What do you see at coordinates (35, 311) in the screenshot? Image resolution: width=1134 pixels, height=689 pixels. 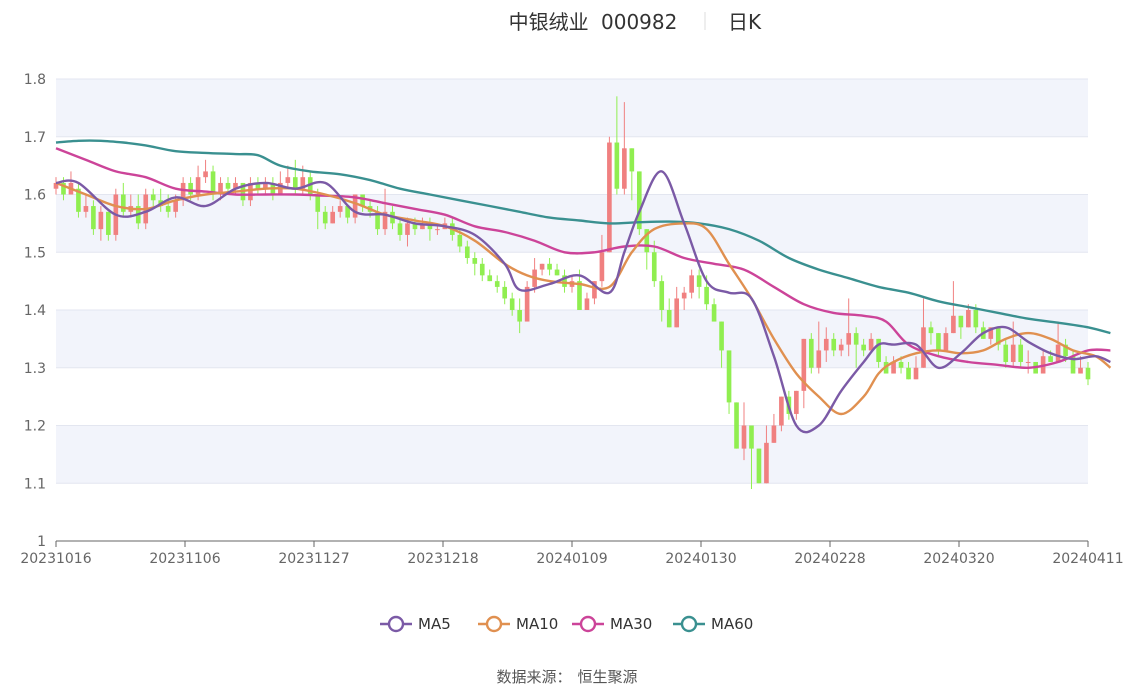 I see `y-axis: 1 1.1 1.2 1.3 1.4 1.5 1.6 1.7 1.8` at bounding box center [35, 311].